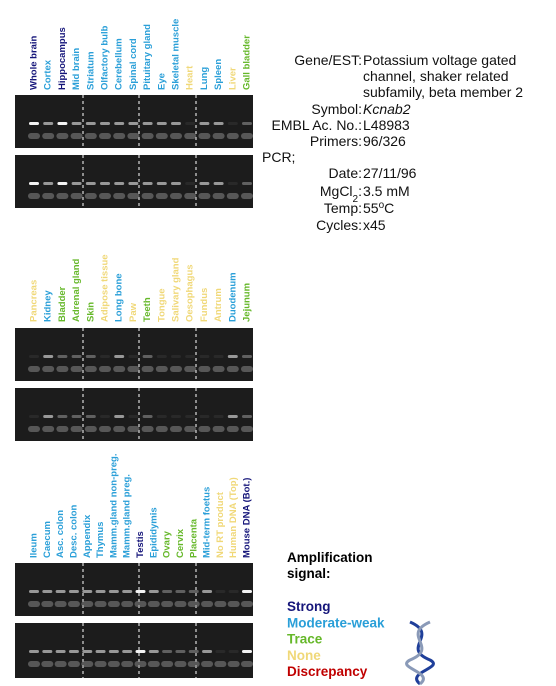 The width and height of the screenshot is (556, 686). I want to click on info-value: 3.5 mM, so click(386, 191).